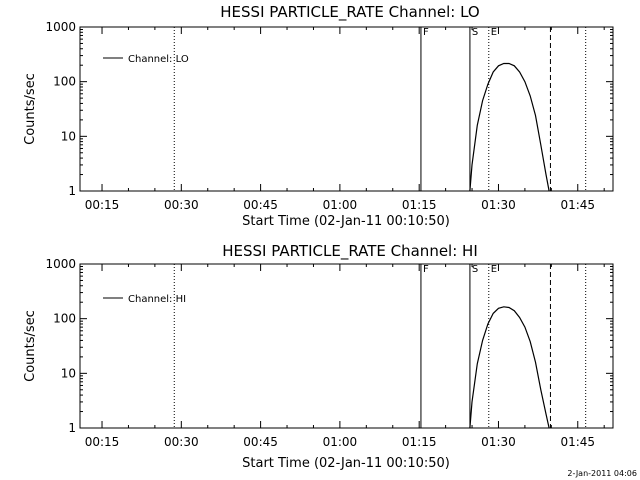 Image resolution: width=640 pixels, height=480 pixels. I want to click on chart-title: HESSI PARTICLE_RATE Channel: LO, so click(349, 12).